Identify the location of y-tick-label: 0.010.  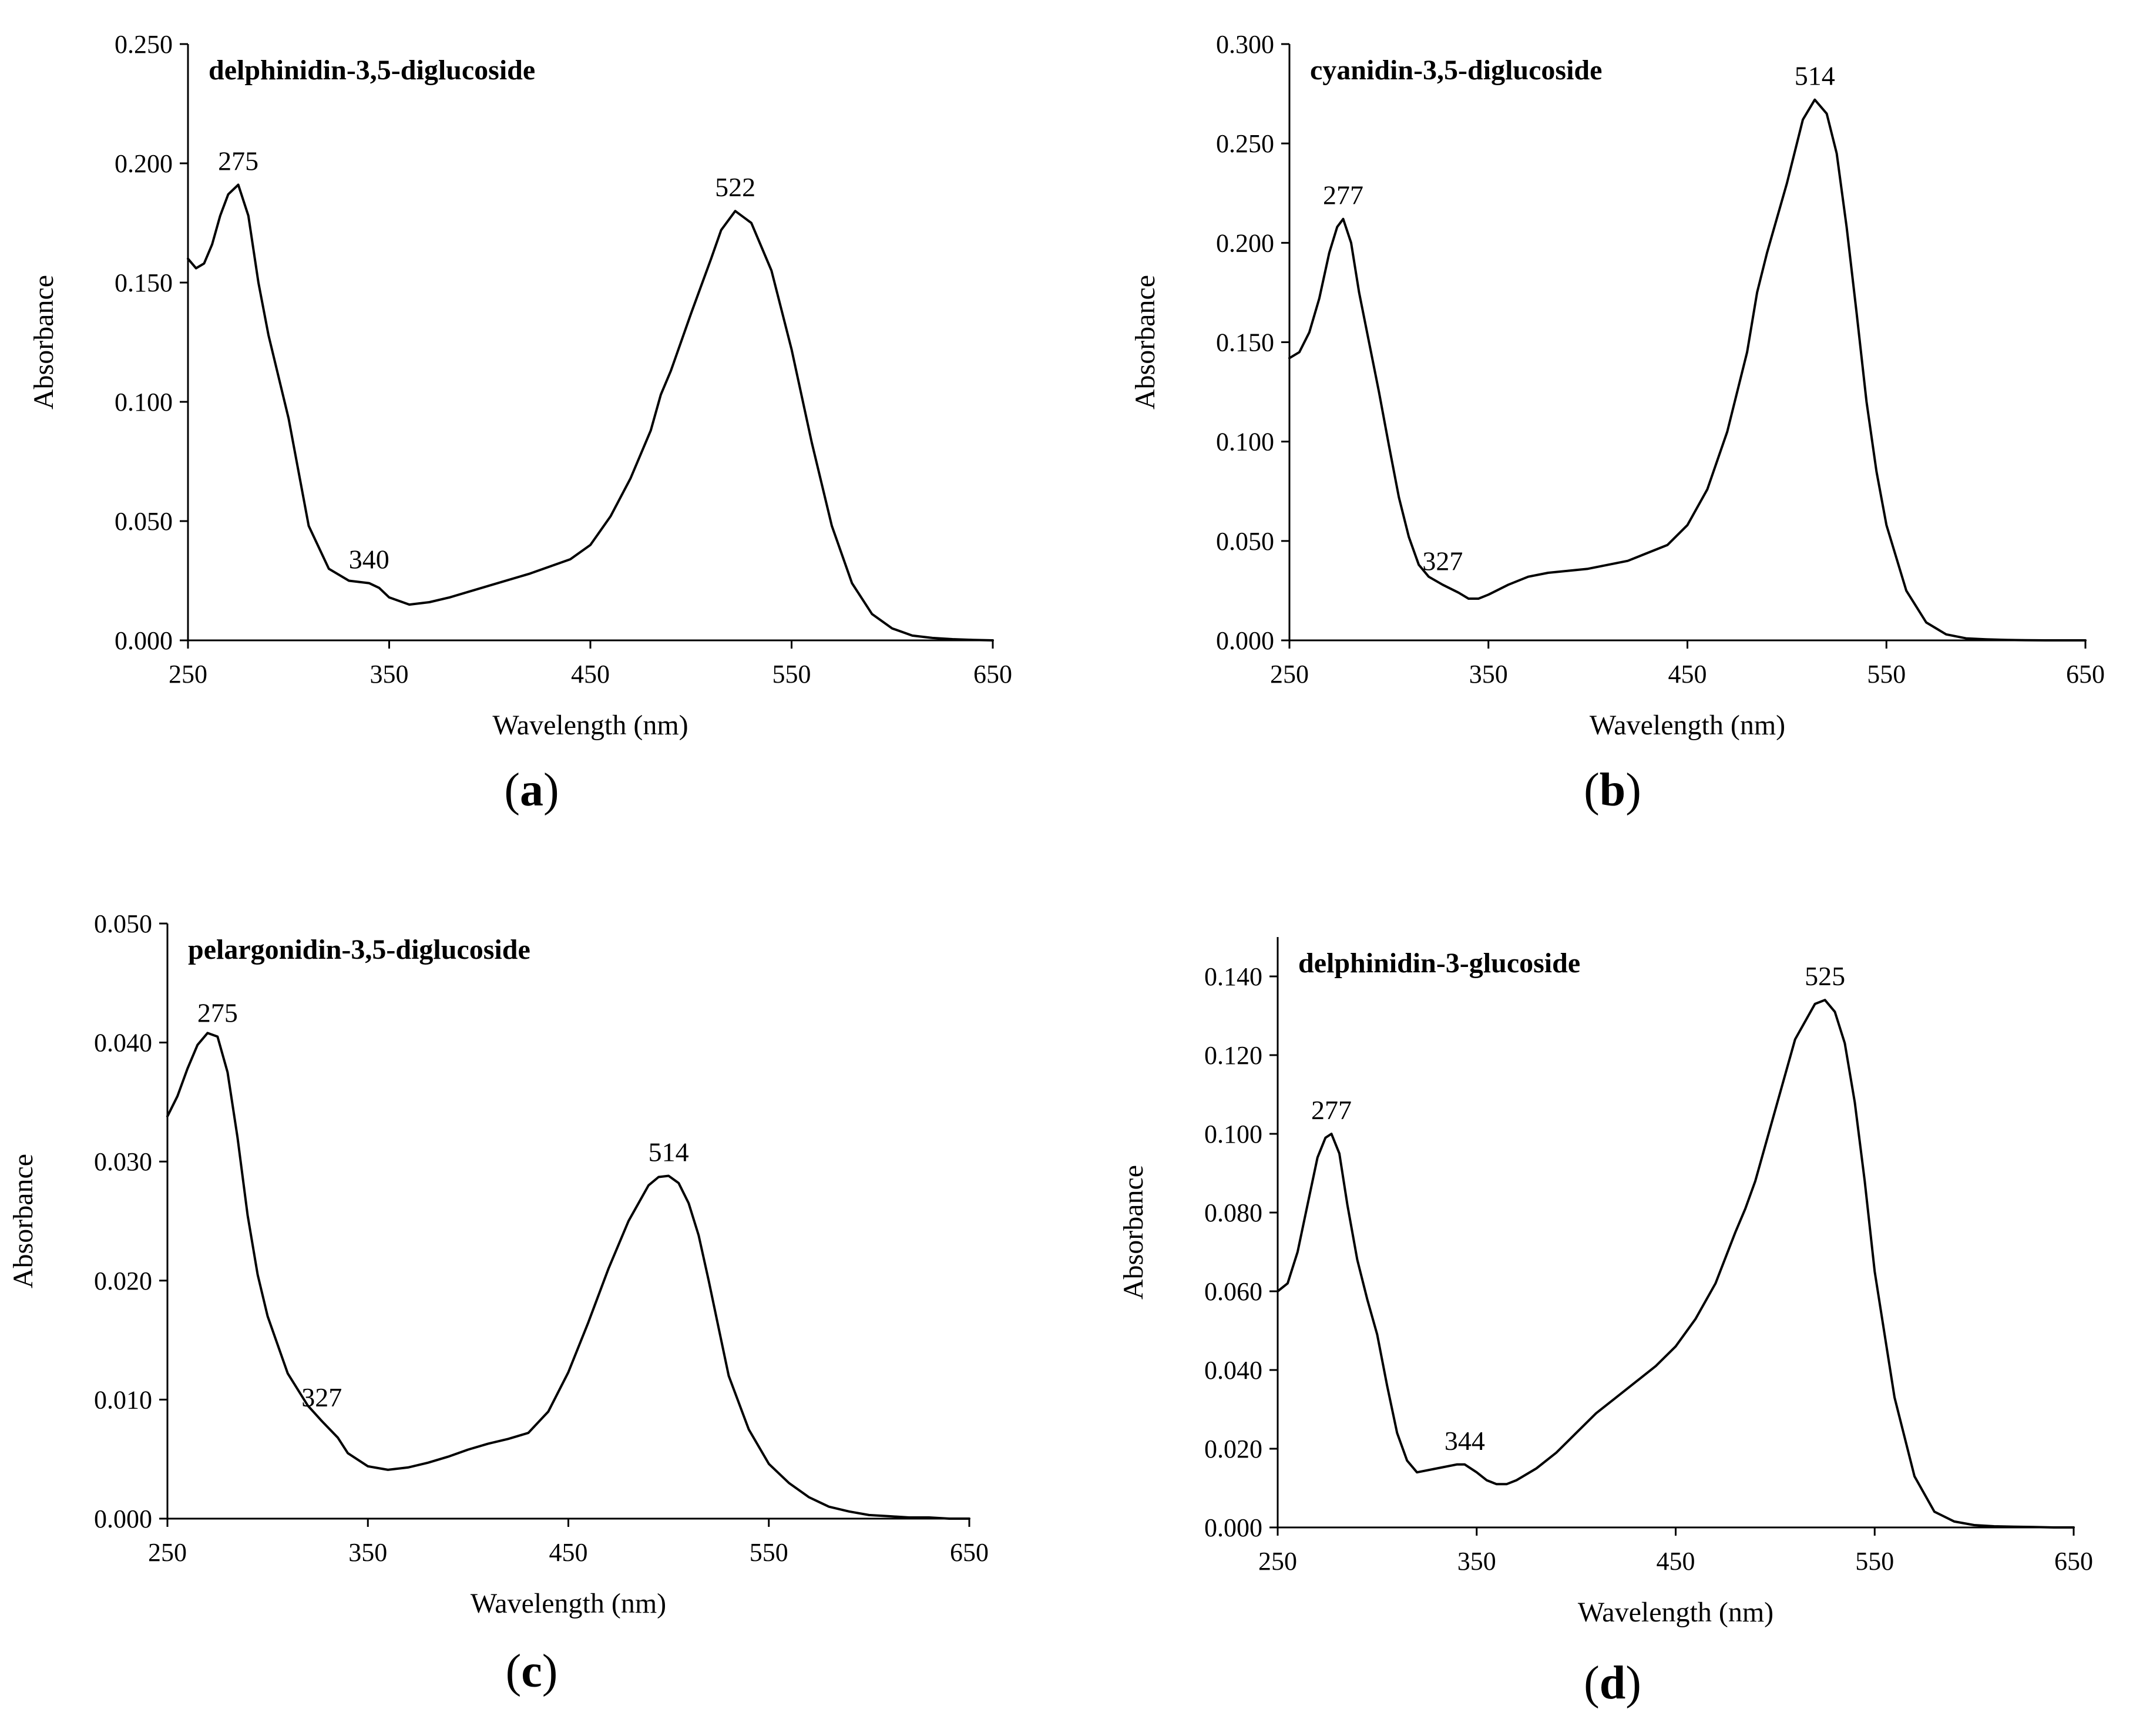
(123, 1399).